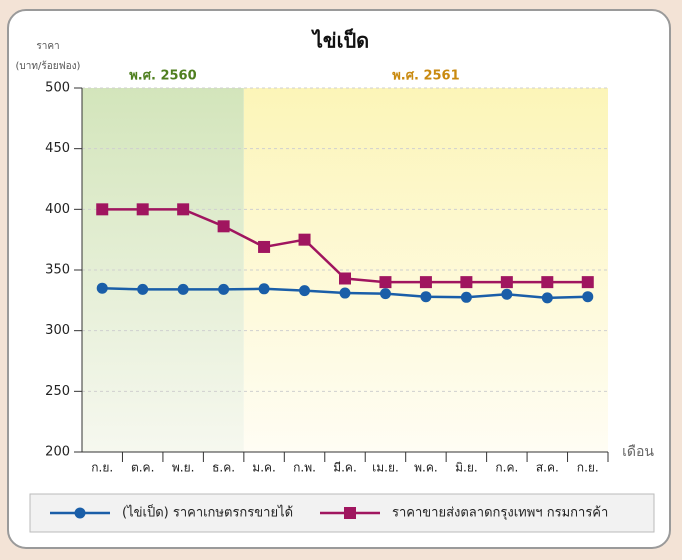 This screenshot has width=682, height=560. What do you see at coordinates (57, 452) in the screenshot?
I see `y-tick-label: 200` at bounding box center [57, 452].